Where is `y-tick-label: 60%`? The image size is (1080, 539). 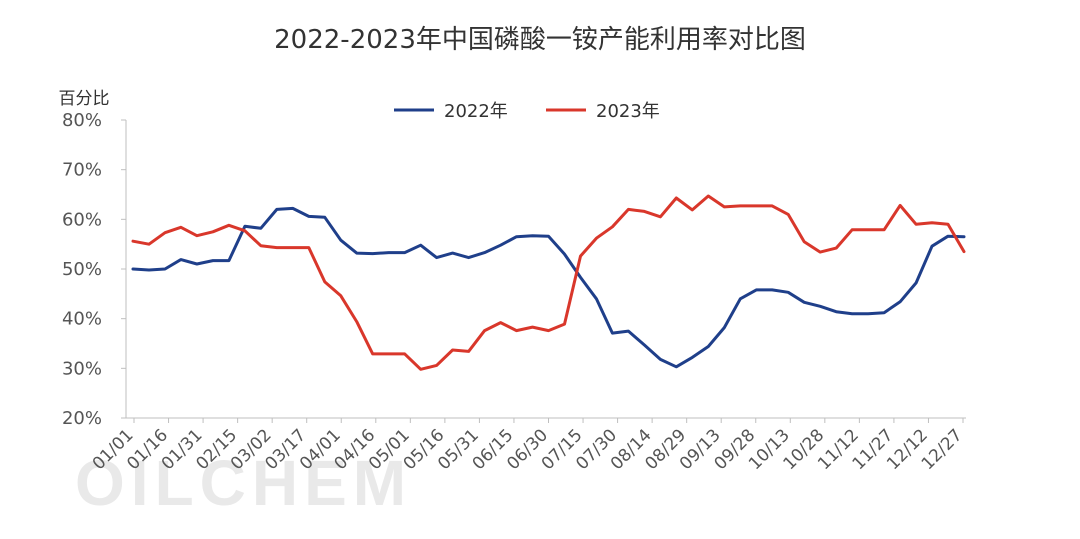 y-tick-label: 60% is located at coordinates (82, 219).